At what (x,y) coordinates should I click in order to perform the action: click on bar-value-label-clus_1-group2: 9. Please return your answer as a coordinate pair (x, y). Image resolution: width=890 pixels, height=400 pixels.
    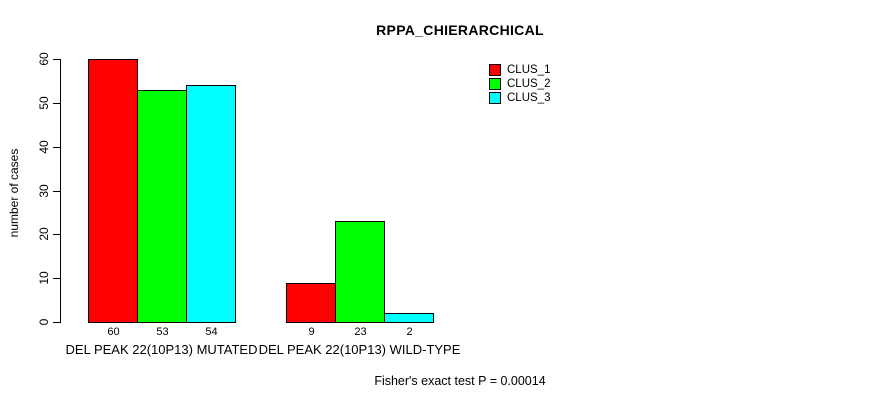
    Looking at the image, I should click on (311, 332).